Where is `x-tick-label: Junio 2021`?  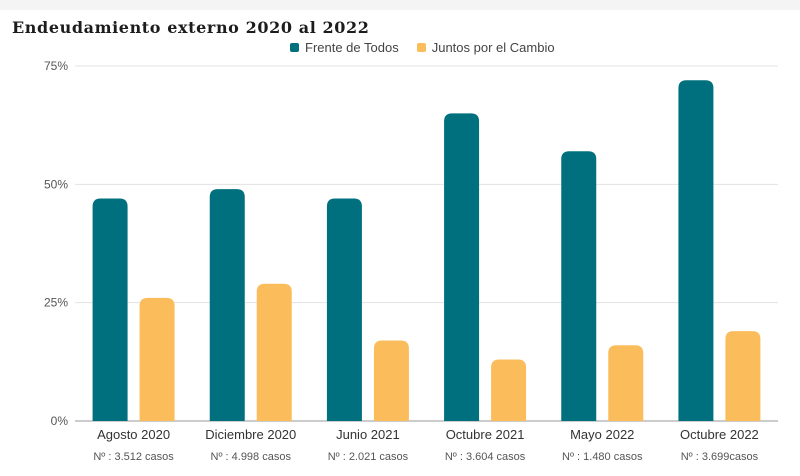
x-tick-label: Junio 2021 is located at coordinates (368, 434).